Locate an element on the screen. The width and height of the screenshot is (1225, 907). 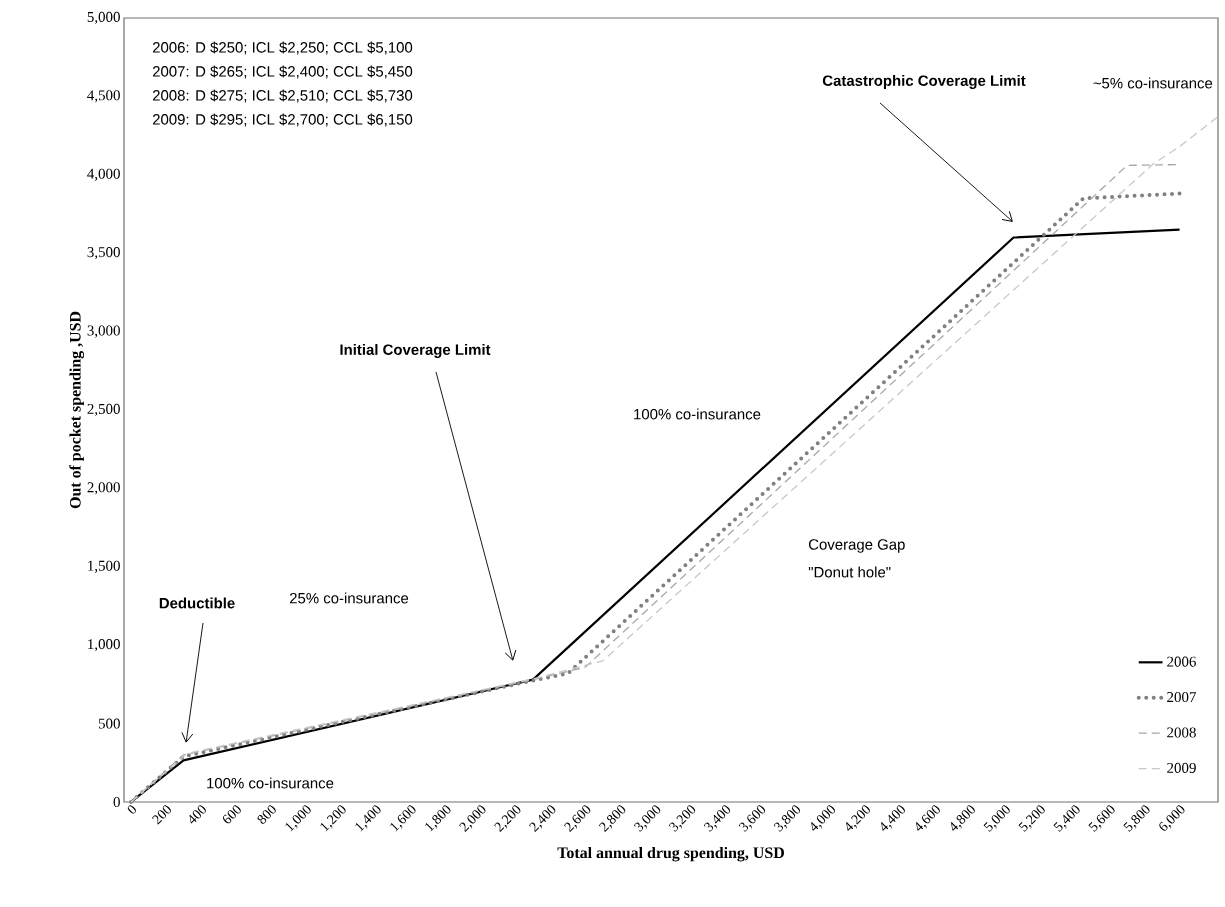
x-tick-label: 600 is located at coordinates (232, 814).